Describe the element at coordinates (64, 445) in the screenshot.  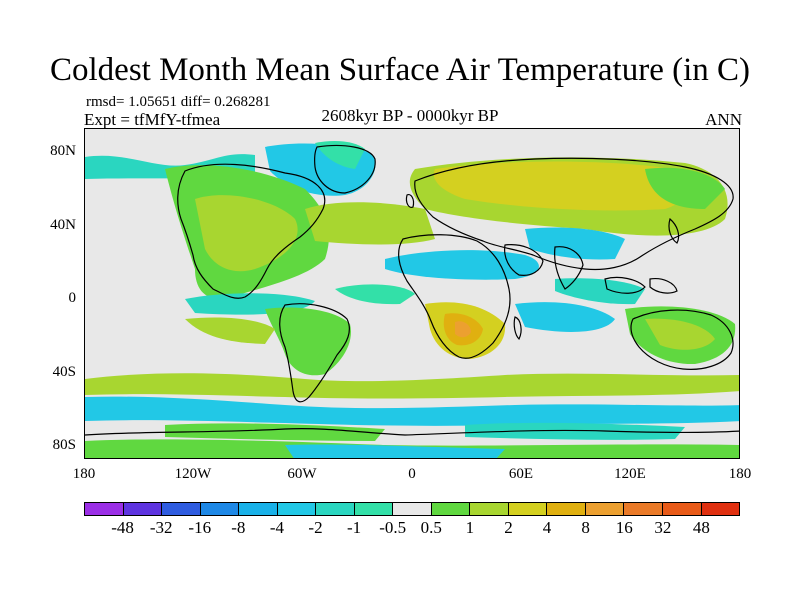
I see `y-tick-label-80s: 80S` at that location.